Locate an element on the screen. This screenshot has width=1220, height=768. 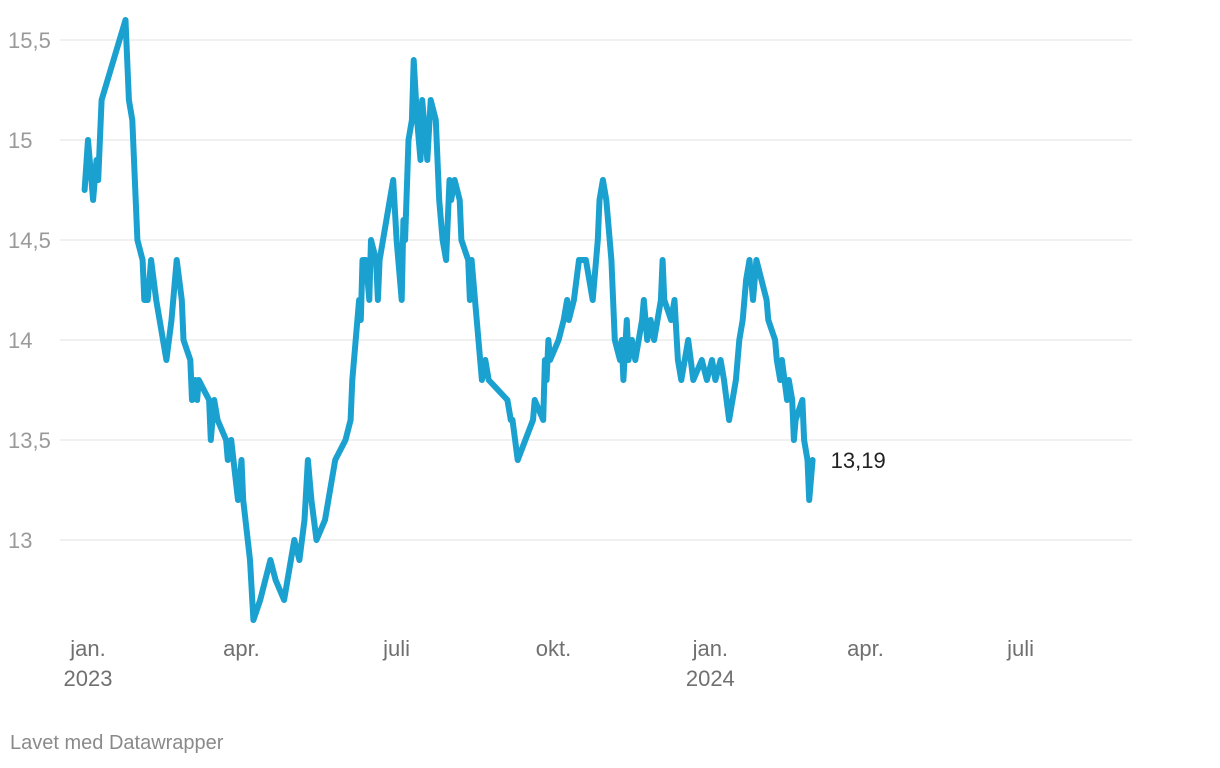
x-tick-year-label: 2023 is located at coordinates (88, 678).